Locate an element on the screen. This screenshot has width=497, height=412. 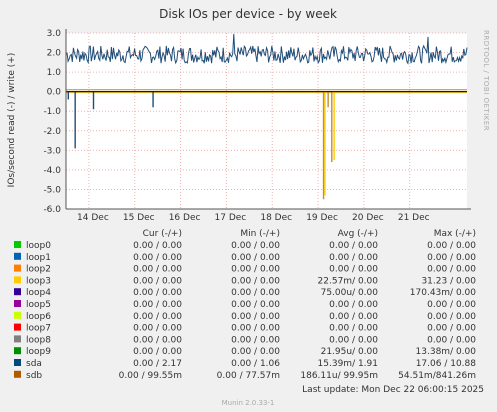
legend-header-max: Max (-/+) is located at coordinates (455, 234).